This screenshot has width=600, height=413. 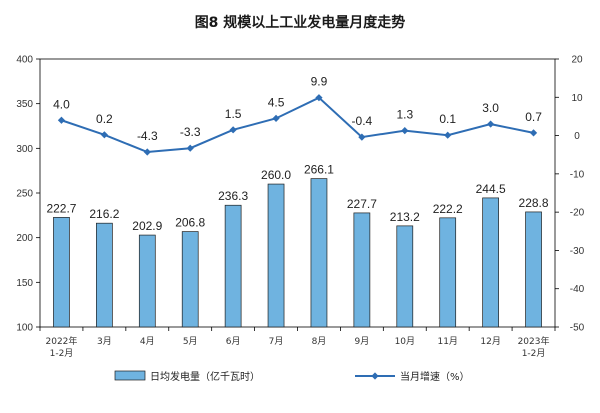 I want to click on y-left-tick-label: 400, so click(x=24, y=60).